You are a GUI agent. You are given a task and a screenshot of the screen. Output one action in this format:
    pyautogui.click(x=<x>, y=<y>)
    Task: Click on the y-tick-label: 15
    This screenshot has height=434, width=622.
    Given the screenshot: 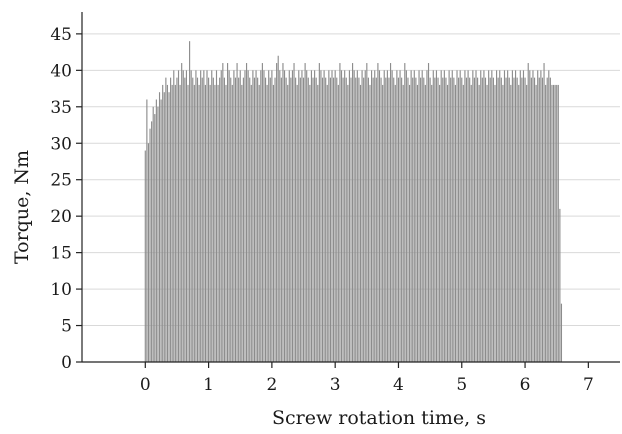 What is the action you would take?
    pyautogui.click(x=61, y=254)
    